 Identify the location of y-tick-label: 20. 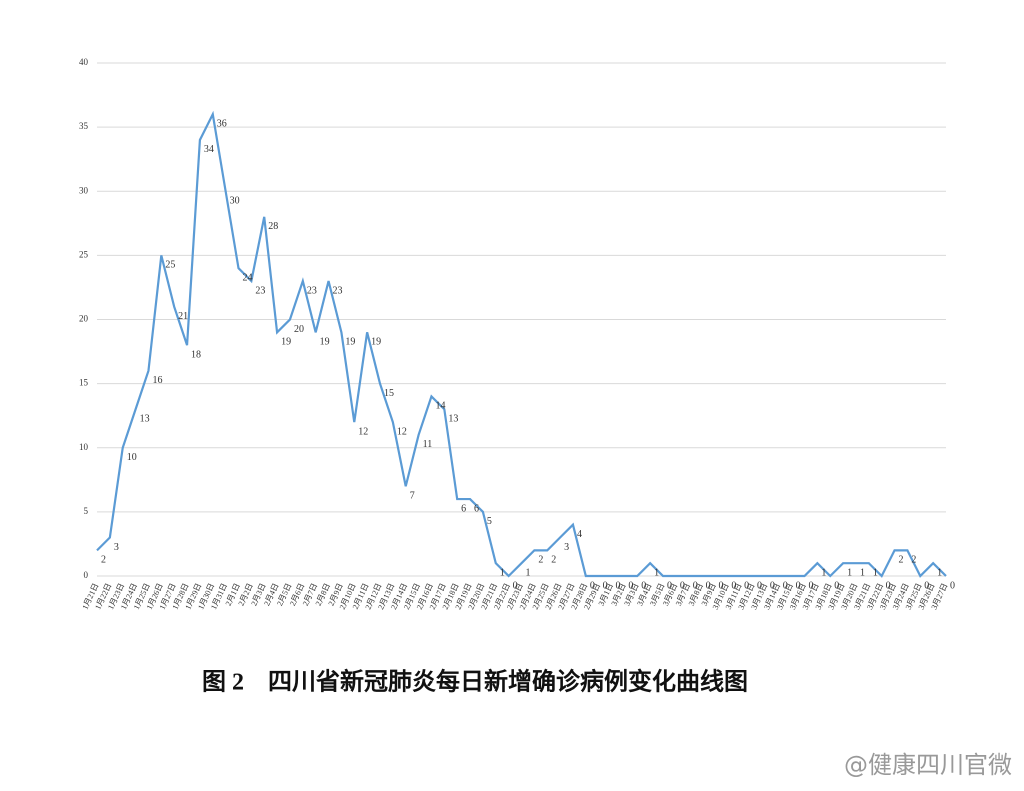
(84, 319).